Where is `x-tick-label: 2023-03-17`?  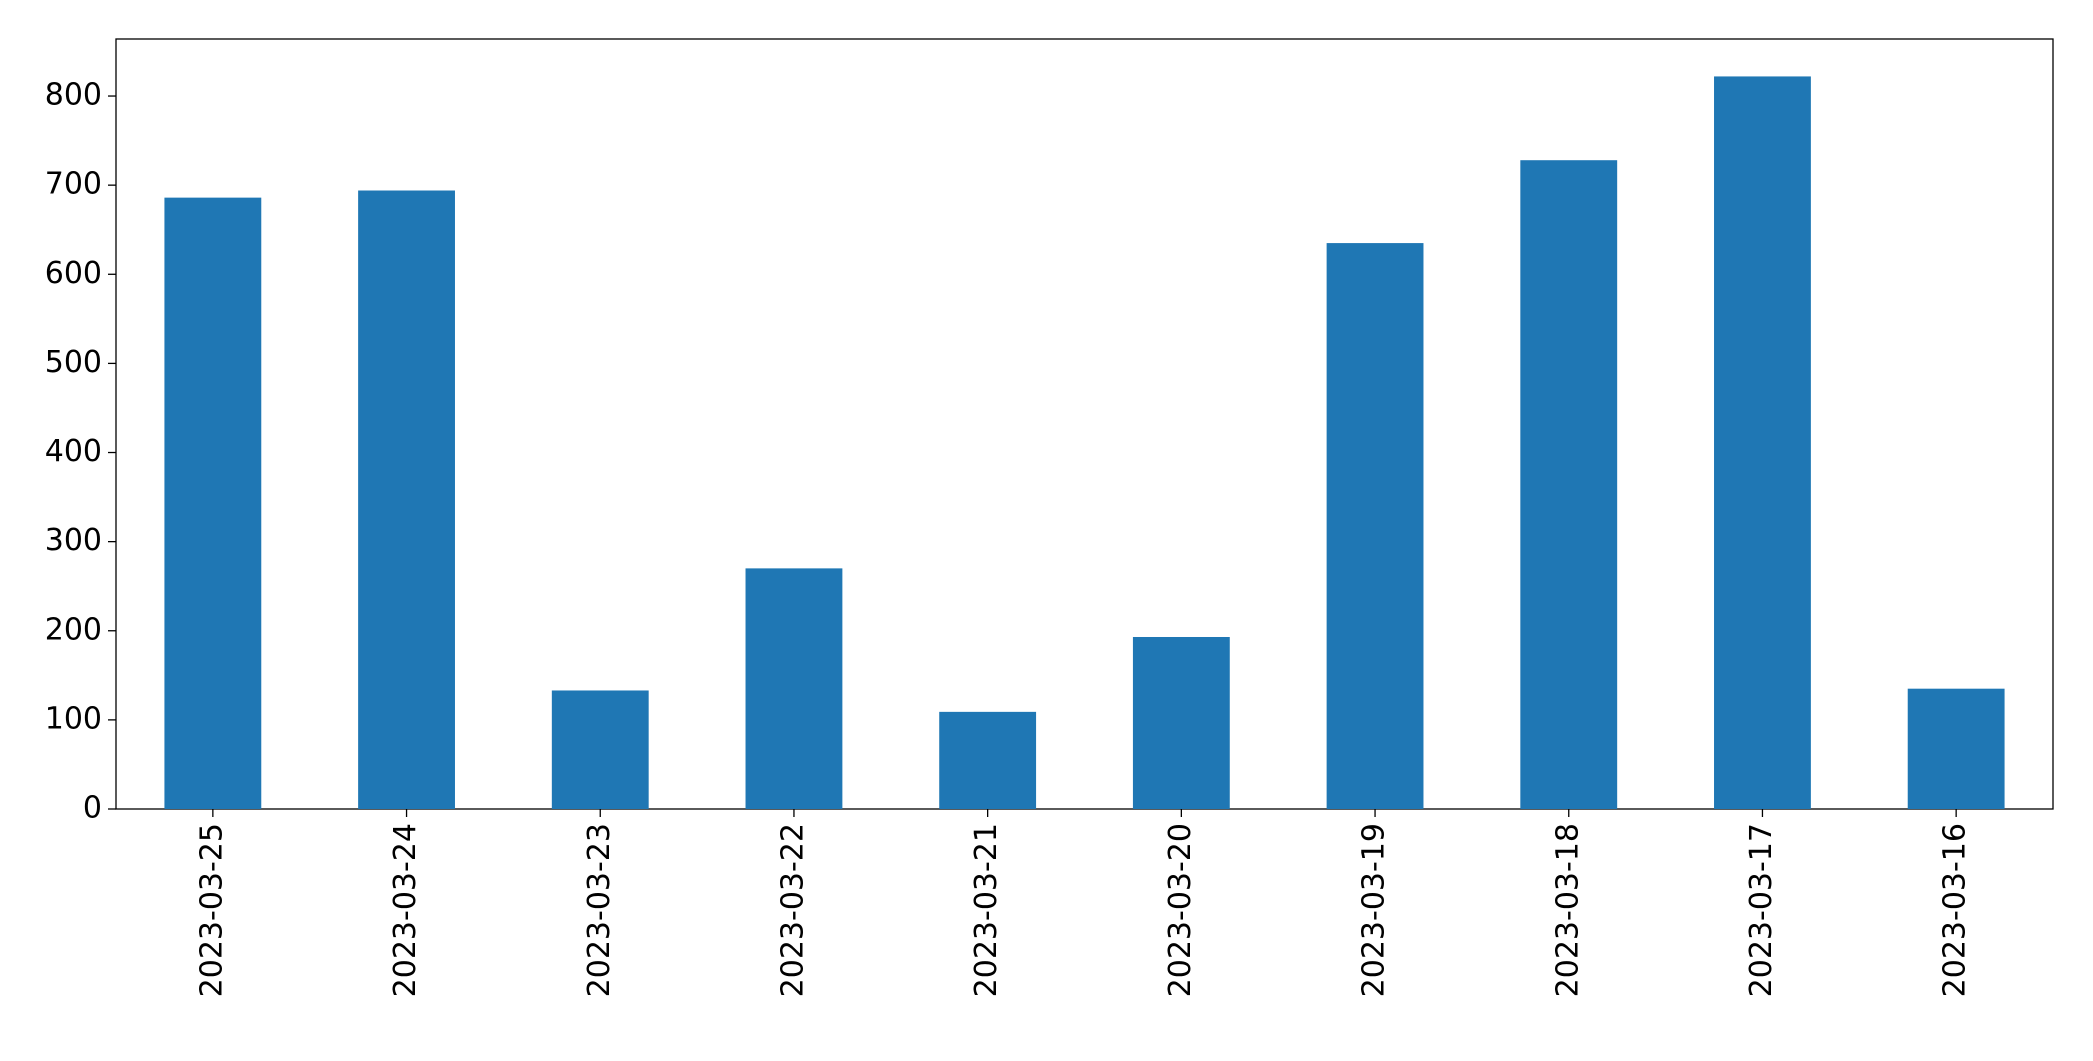
x-tick-label: 2023-03-17 is located at coordinates (1761, 910).